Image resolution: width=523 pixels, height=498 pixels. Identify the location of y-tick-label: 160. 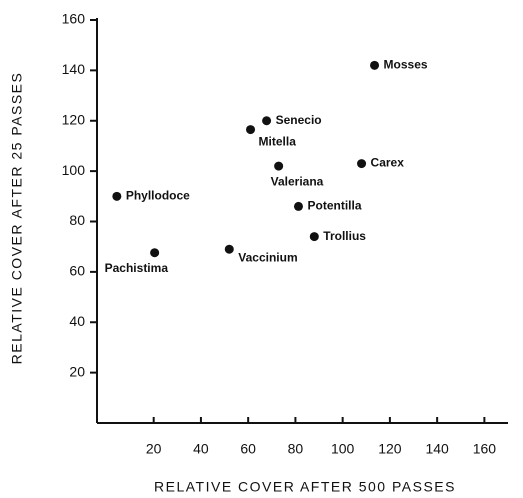
(74, 19).